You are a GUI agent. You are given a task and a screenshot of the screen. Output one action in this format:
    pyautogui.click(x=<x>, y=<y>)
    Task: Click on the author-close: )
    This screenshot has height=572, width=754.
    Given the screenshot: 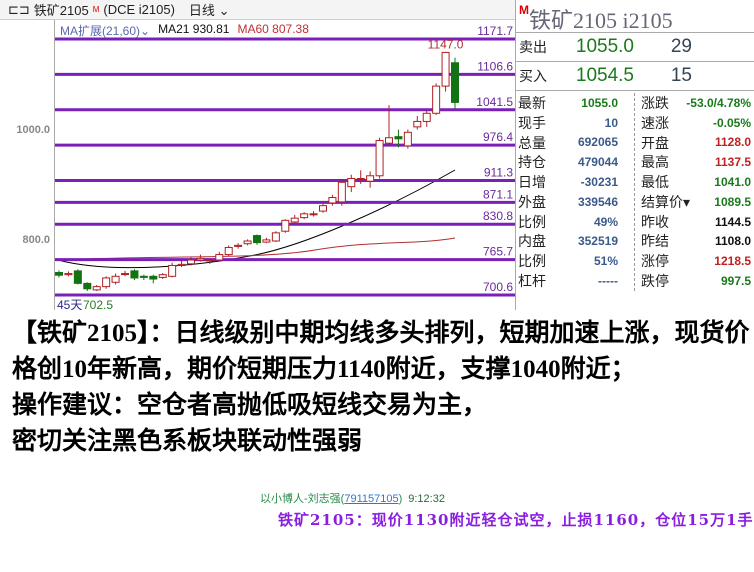 What is the action you would take?
    pyautogui.click(x=400, y=499)
    